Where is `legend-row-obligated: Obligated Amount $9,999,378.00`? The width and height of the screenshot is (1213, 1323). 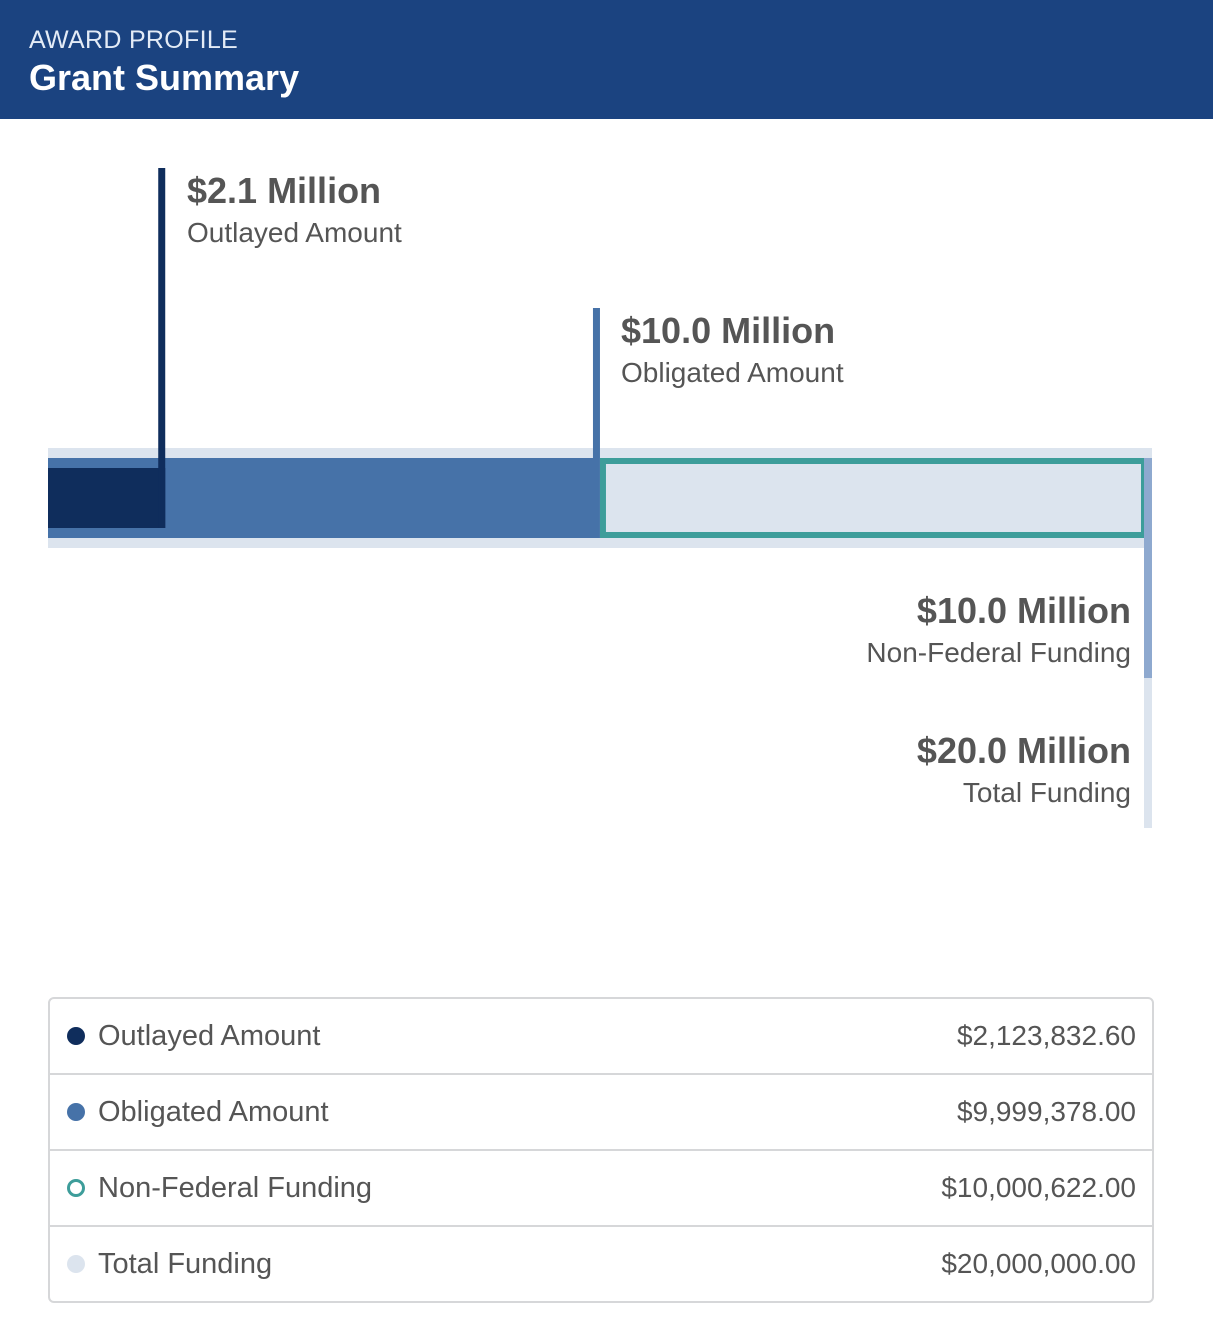
legend-row-obligated: Obligated Amount $9,999,378.00 is located at coordinates (601, 1113).